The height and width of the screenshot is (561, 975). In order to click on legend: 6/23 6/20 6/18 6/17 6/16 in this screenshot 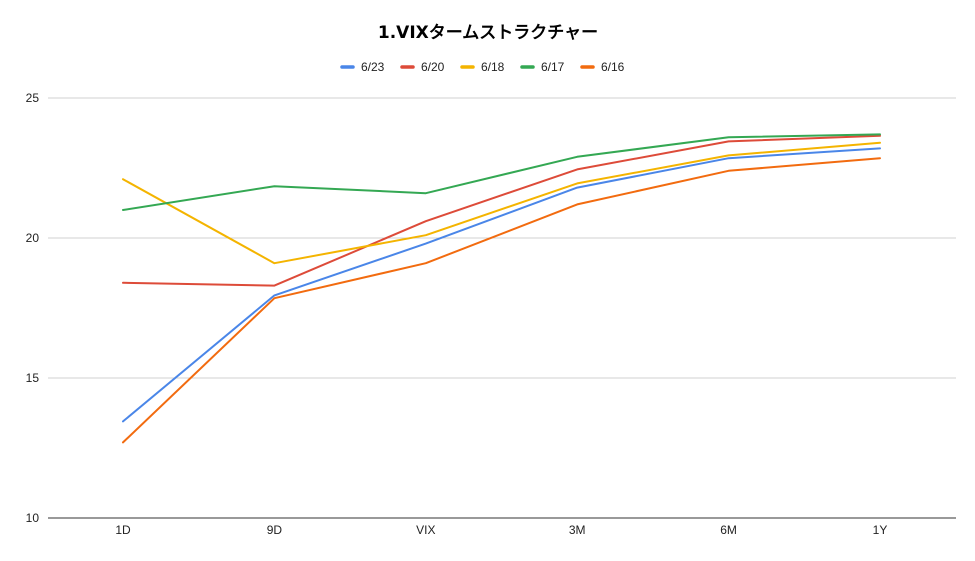, I will do `click(482, 67)`.